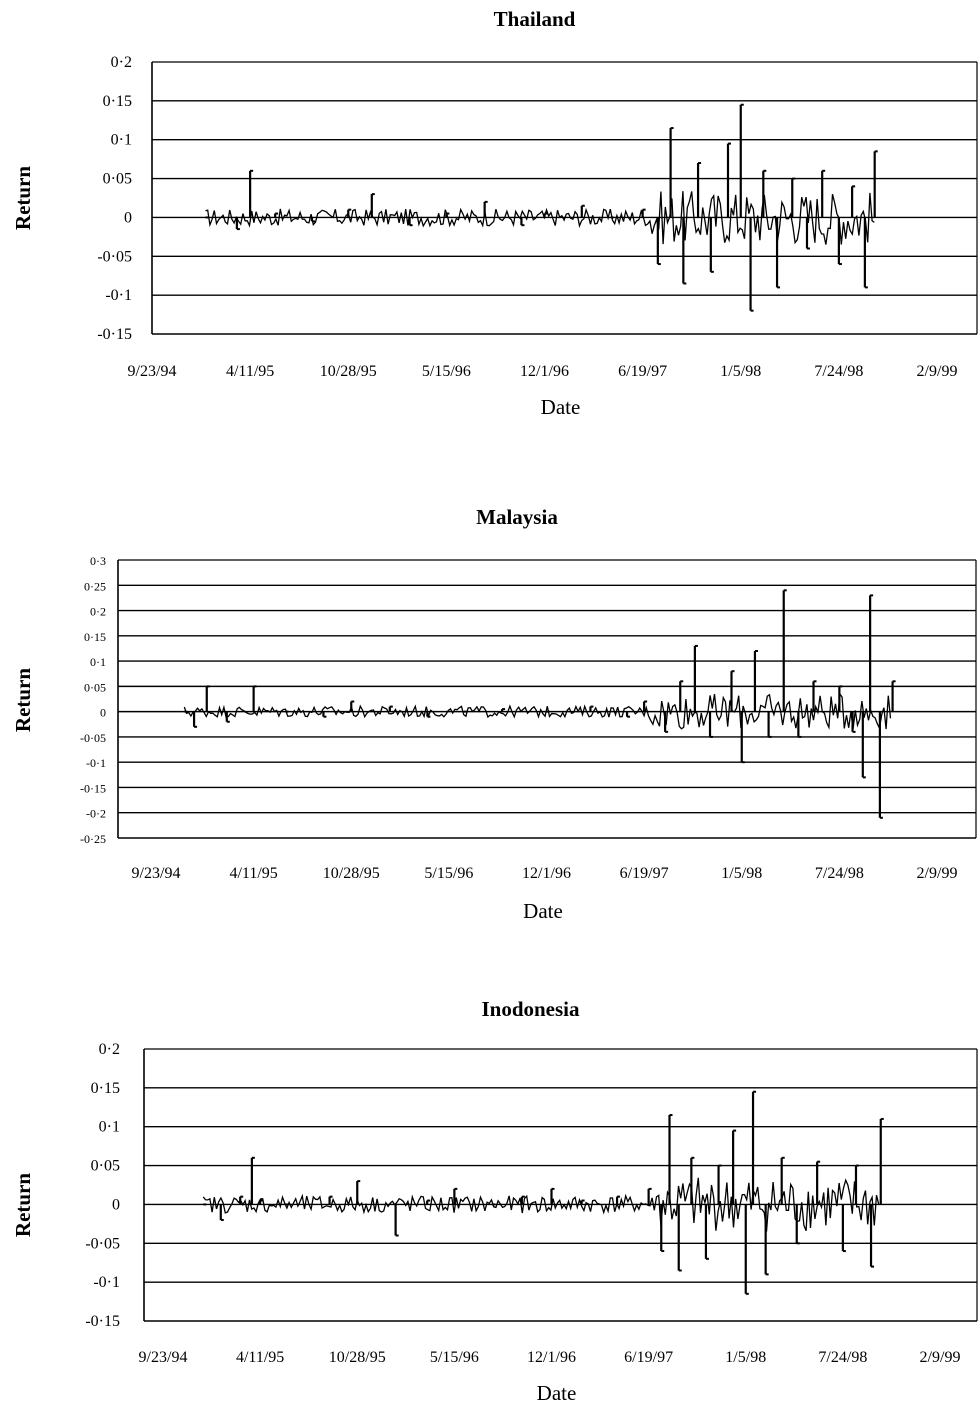 The image size is (979, 1407). Describe the element at coordinates (95, 586) in the screenshot. I see `y-tick-label: 0·25` at that location.